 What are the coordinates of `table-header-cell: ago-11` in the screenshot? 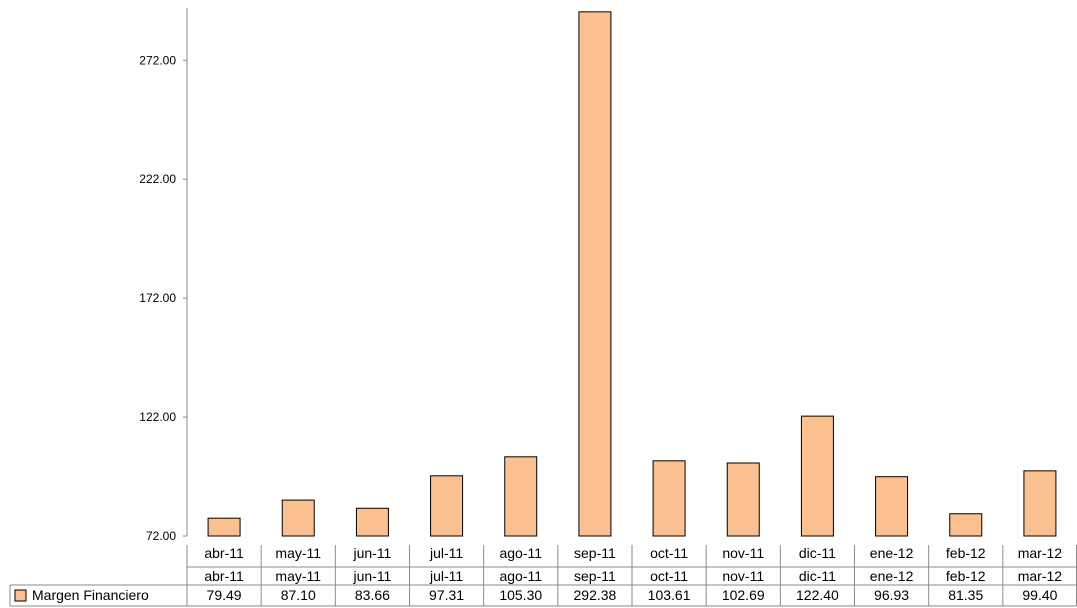 It's located at (520, 576).